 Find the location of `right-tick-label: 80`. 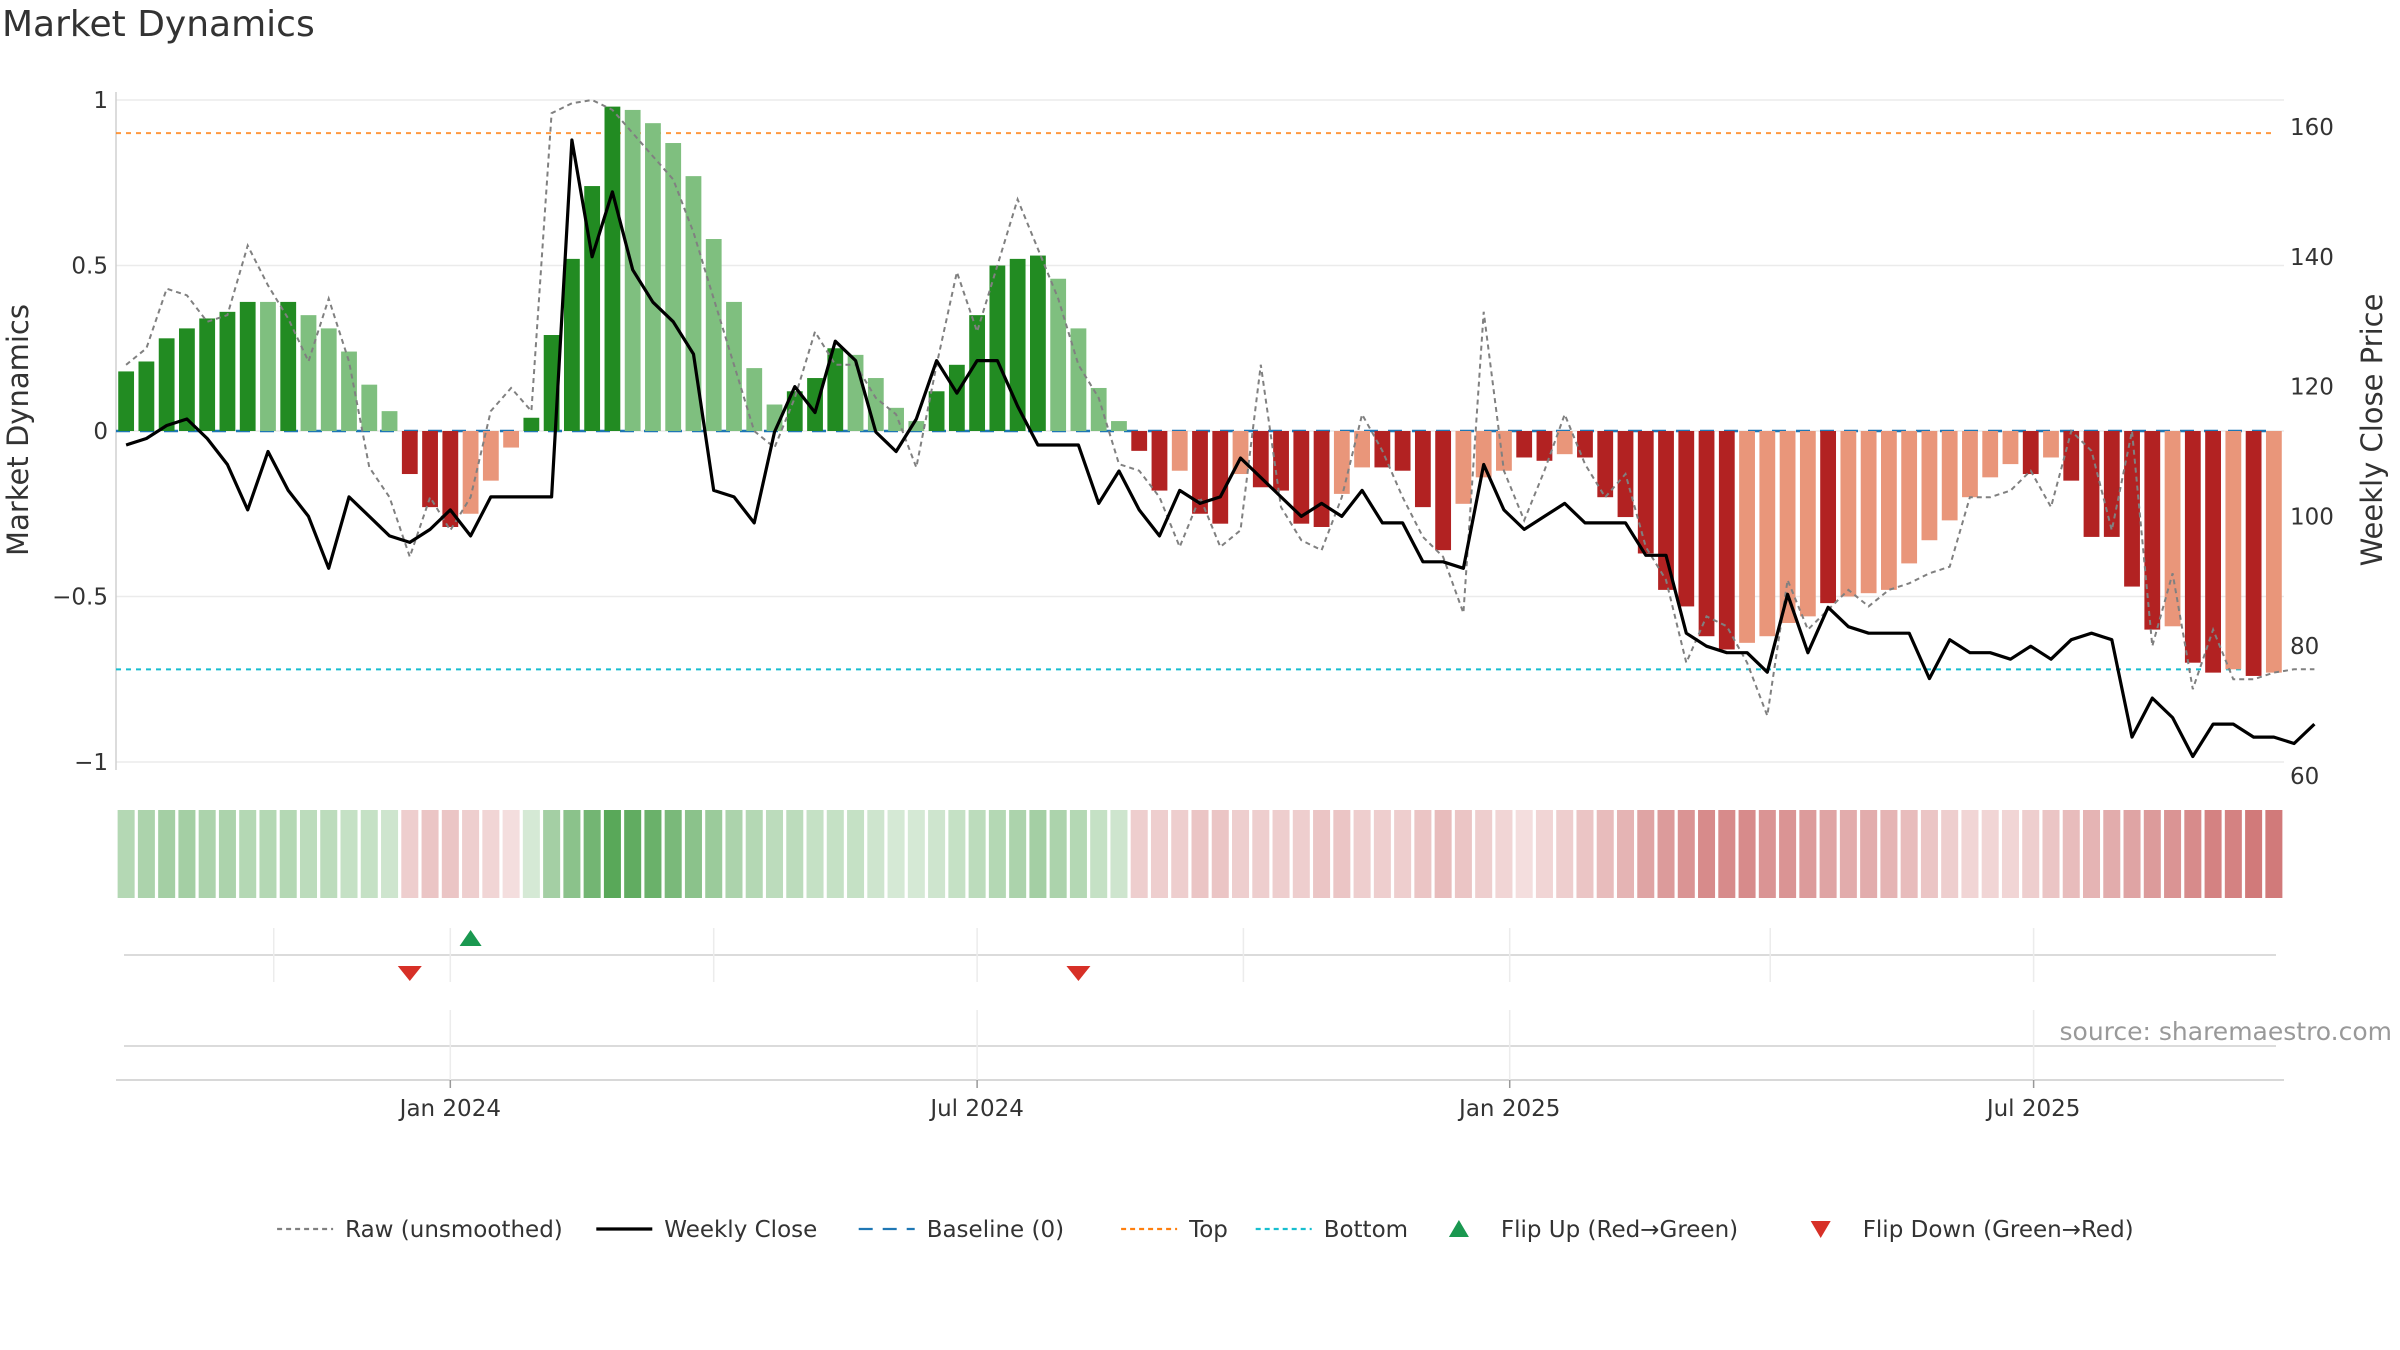

right-tick-label: 80 is located at coordinates (2304, 647).